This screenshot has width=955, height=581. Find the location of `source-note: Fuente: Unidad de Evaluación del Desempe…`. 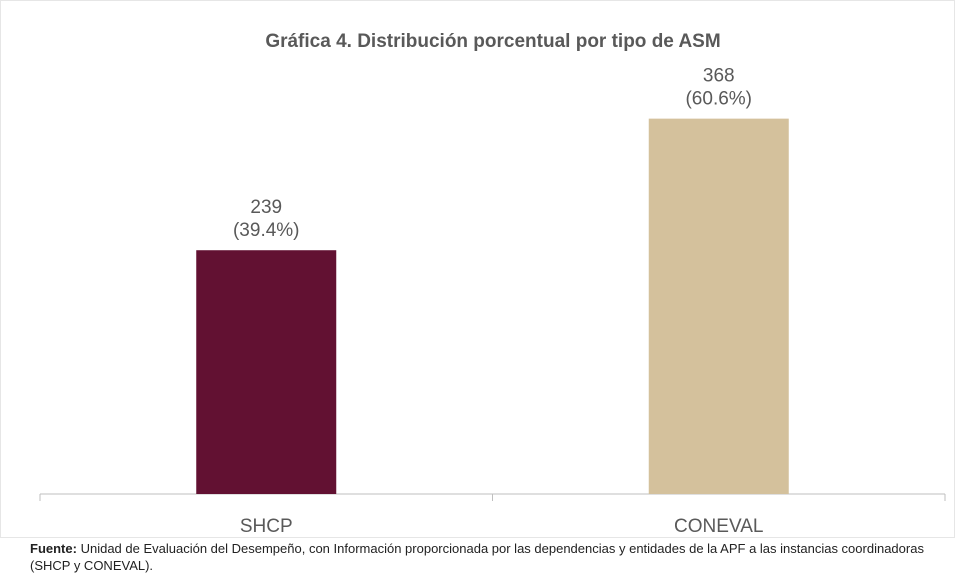

source-note: Fuente: Unidad de Evaluación del Desempe… is located at coordinates (490, 557).